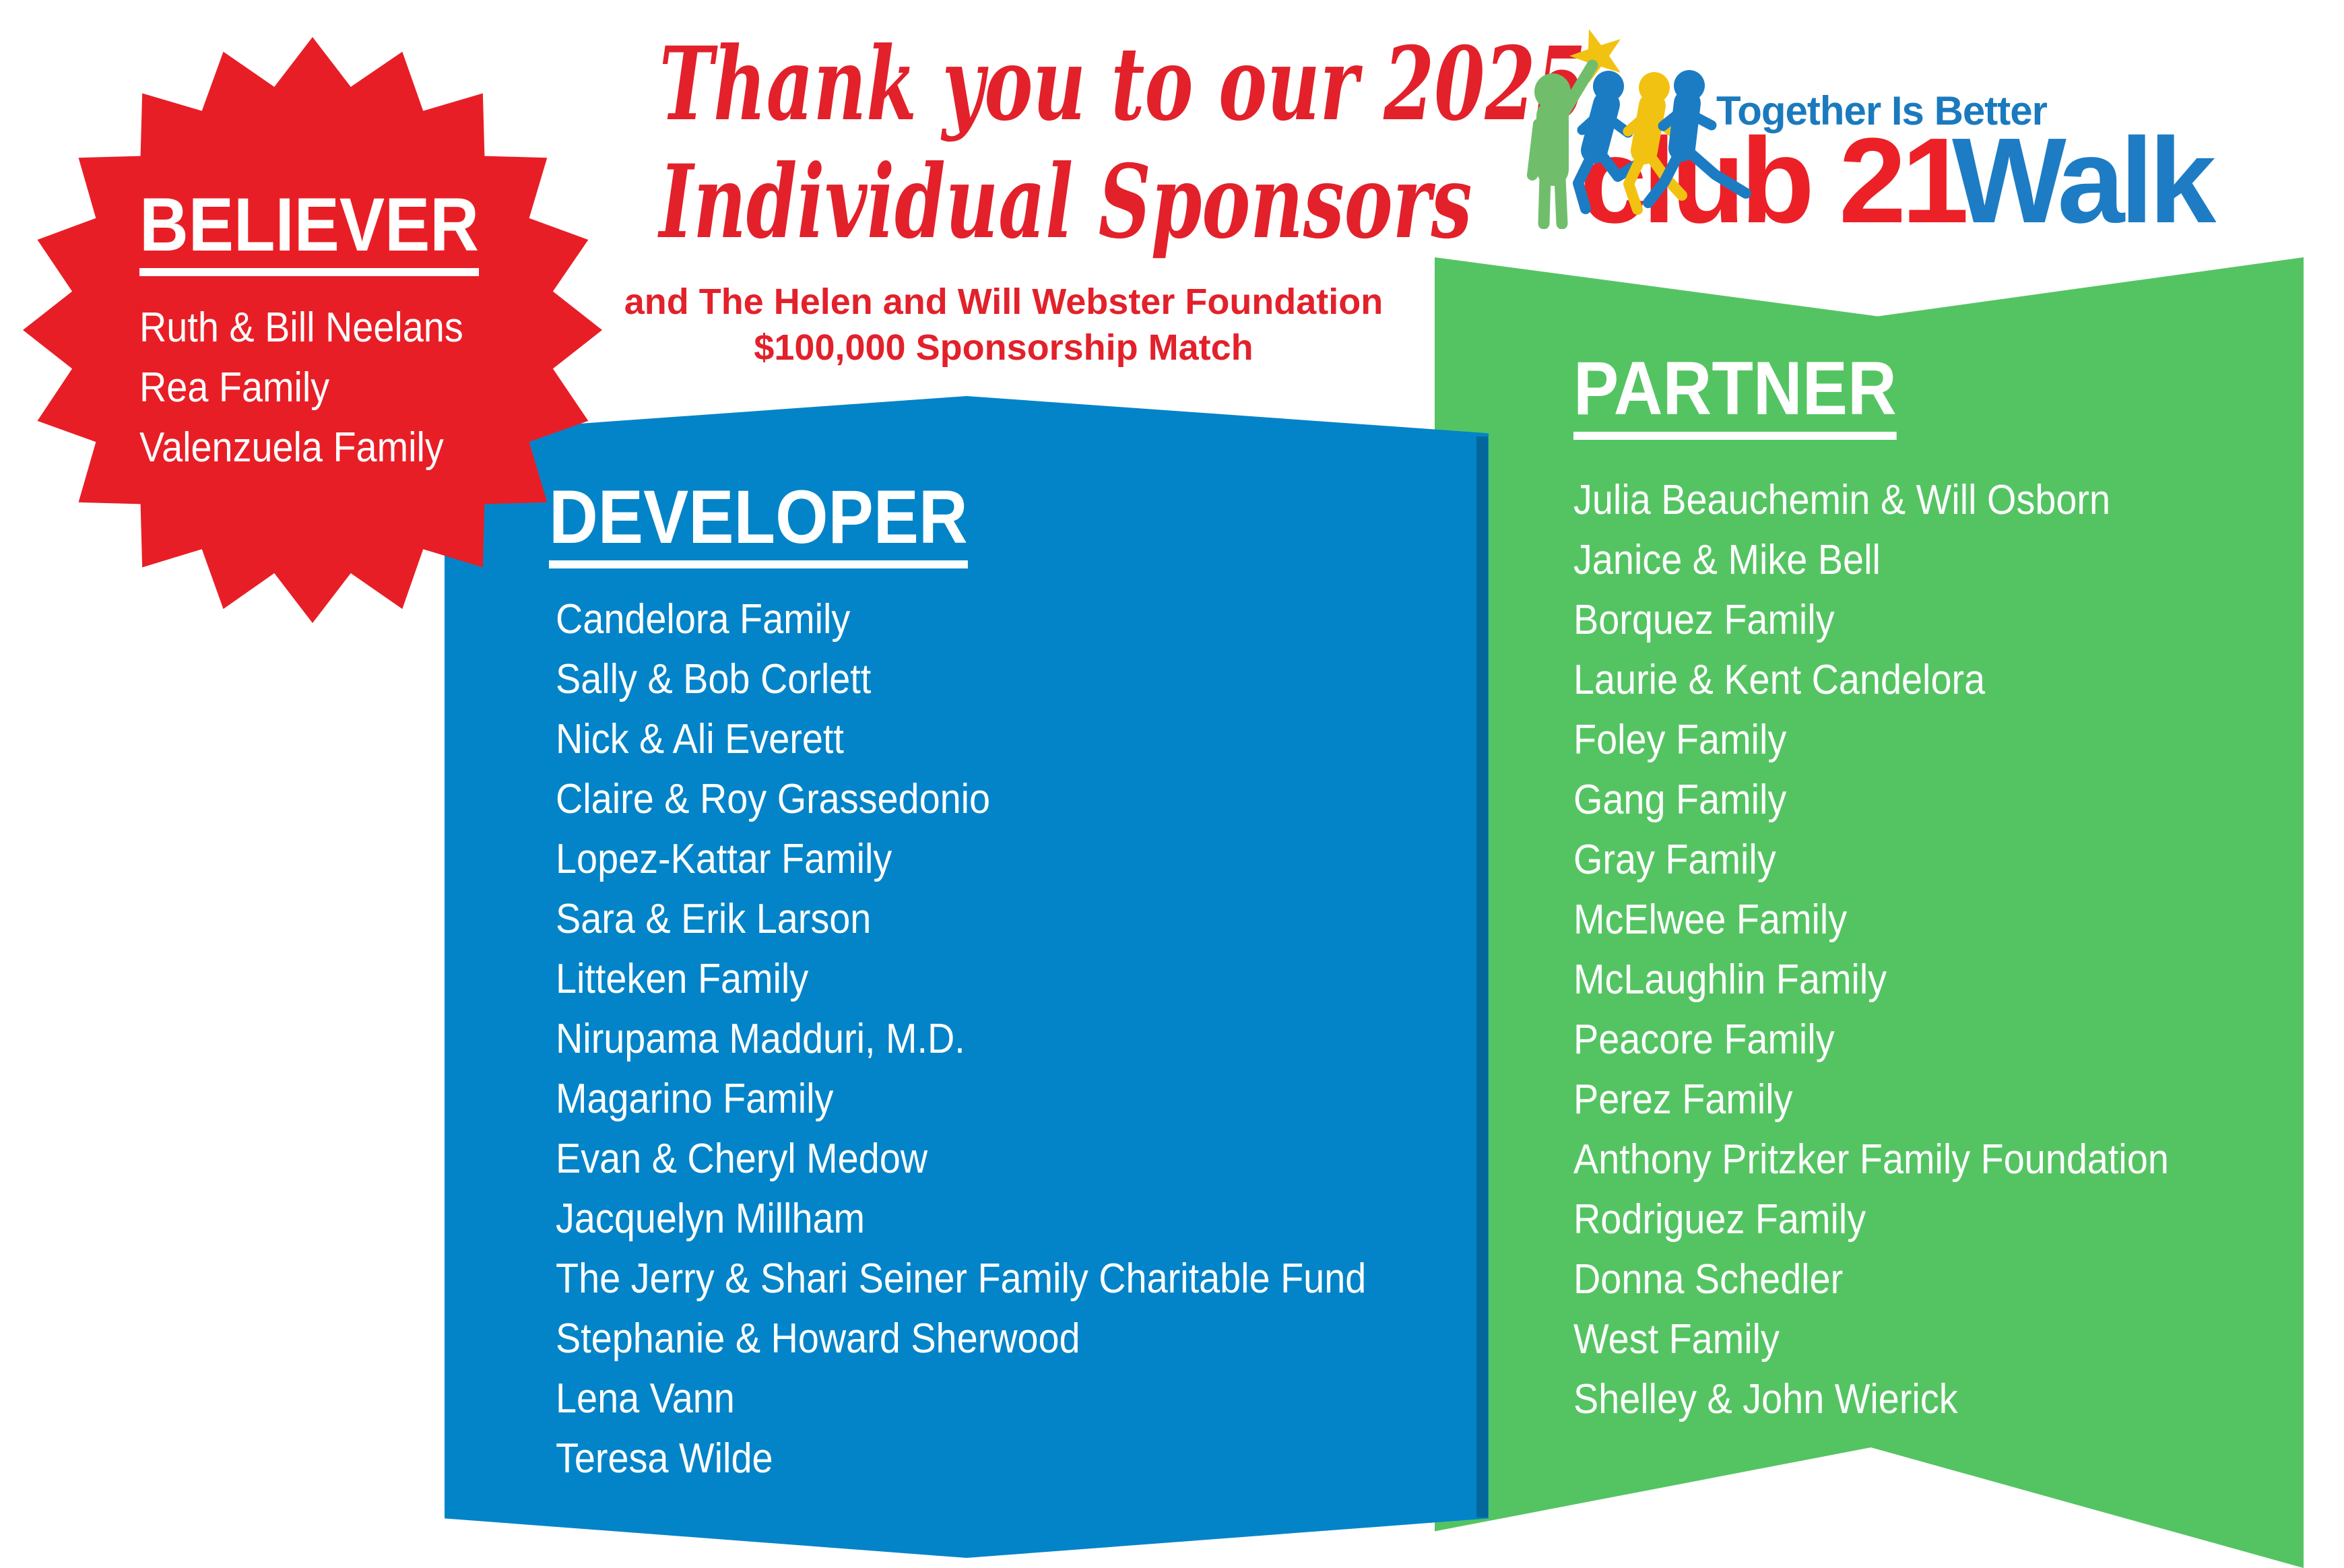  I want to click on club21-walk-logo: Together Is Better club 21 Walk, so click(1871, 129).